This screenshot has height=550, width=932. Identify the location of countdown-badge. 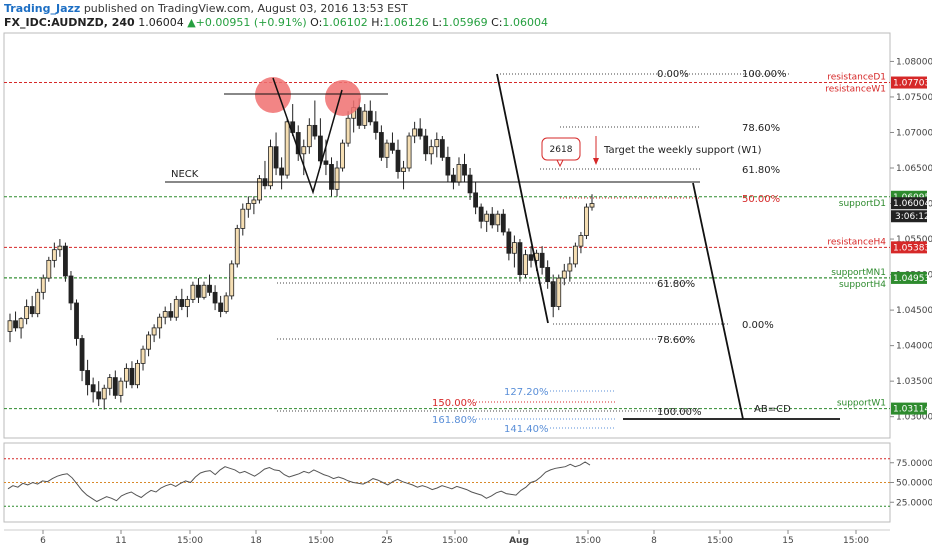
(909, 216).